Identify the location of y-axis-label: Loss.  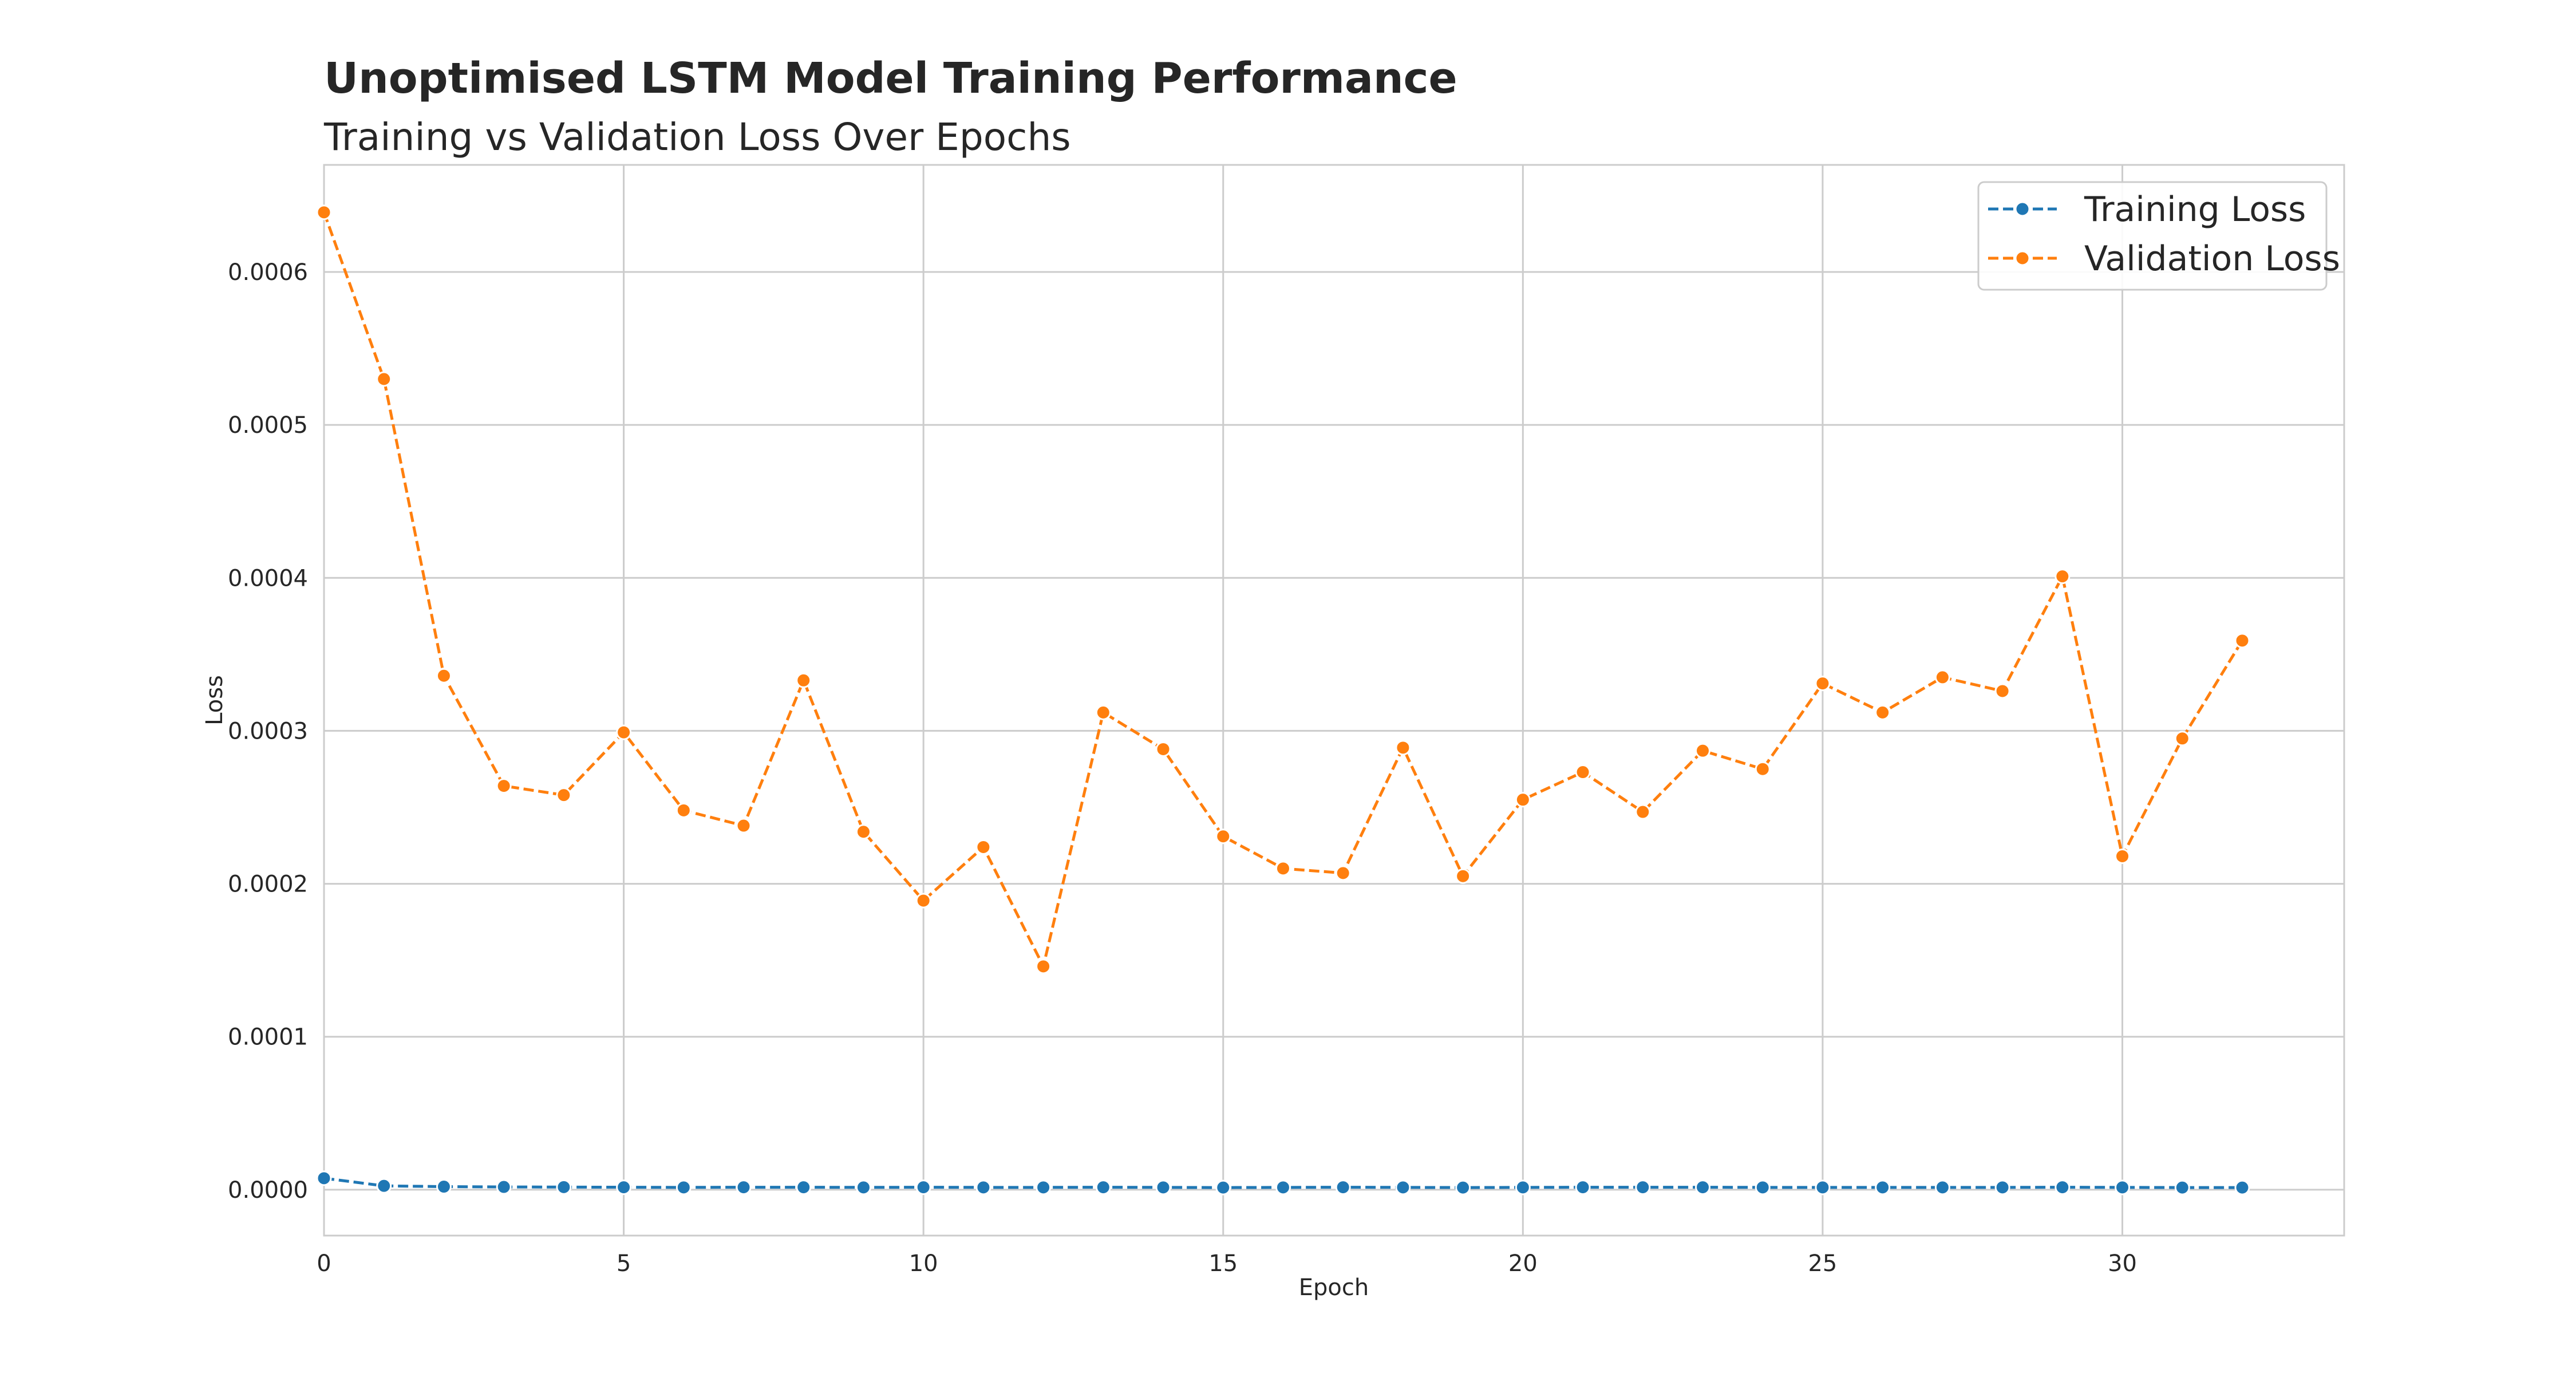
(215, 700).